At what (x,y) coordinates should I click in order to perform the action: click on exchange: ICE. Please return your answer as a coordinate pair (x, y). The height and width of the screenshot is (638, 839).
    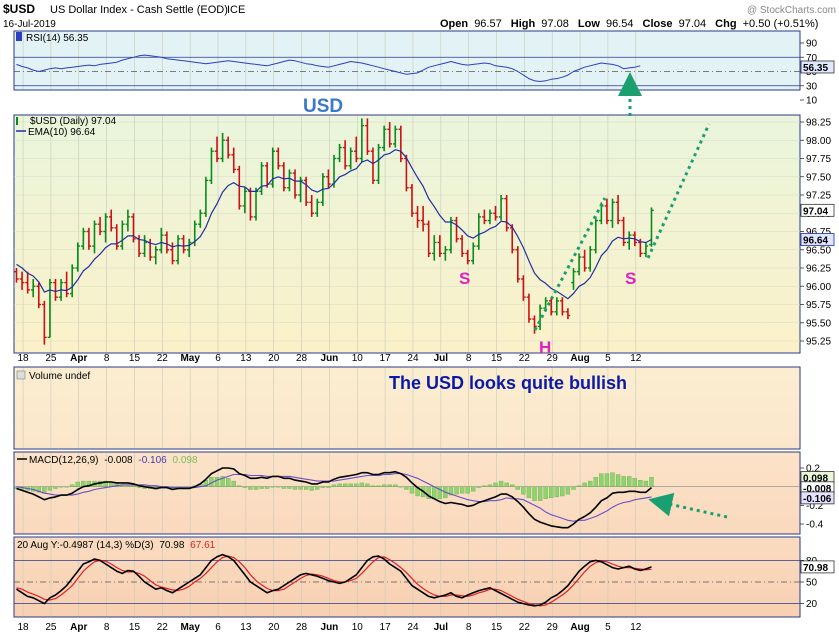
    Looking at the image, I should click on (236, 10).